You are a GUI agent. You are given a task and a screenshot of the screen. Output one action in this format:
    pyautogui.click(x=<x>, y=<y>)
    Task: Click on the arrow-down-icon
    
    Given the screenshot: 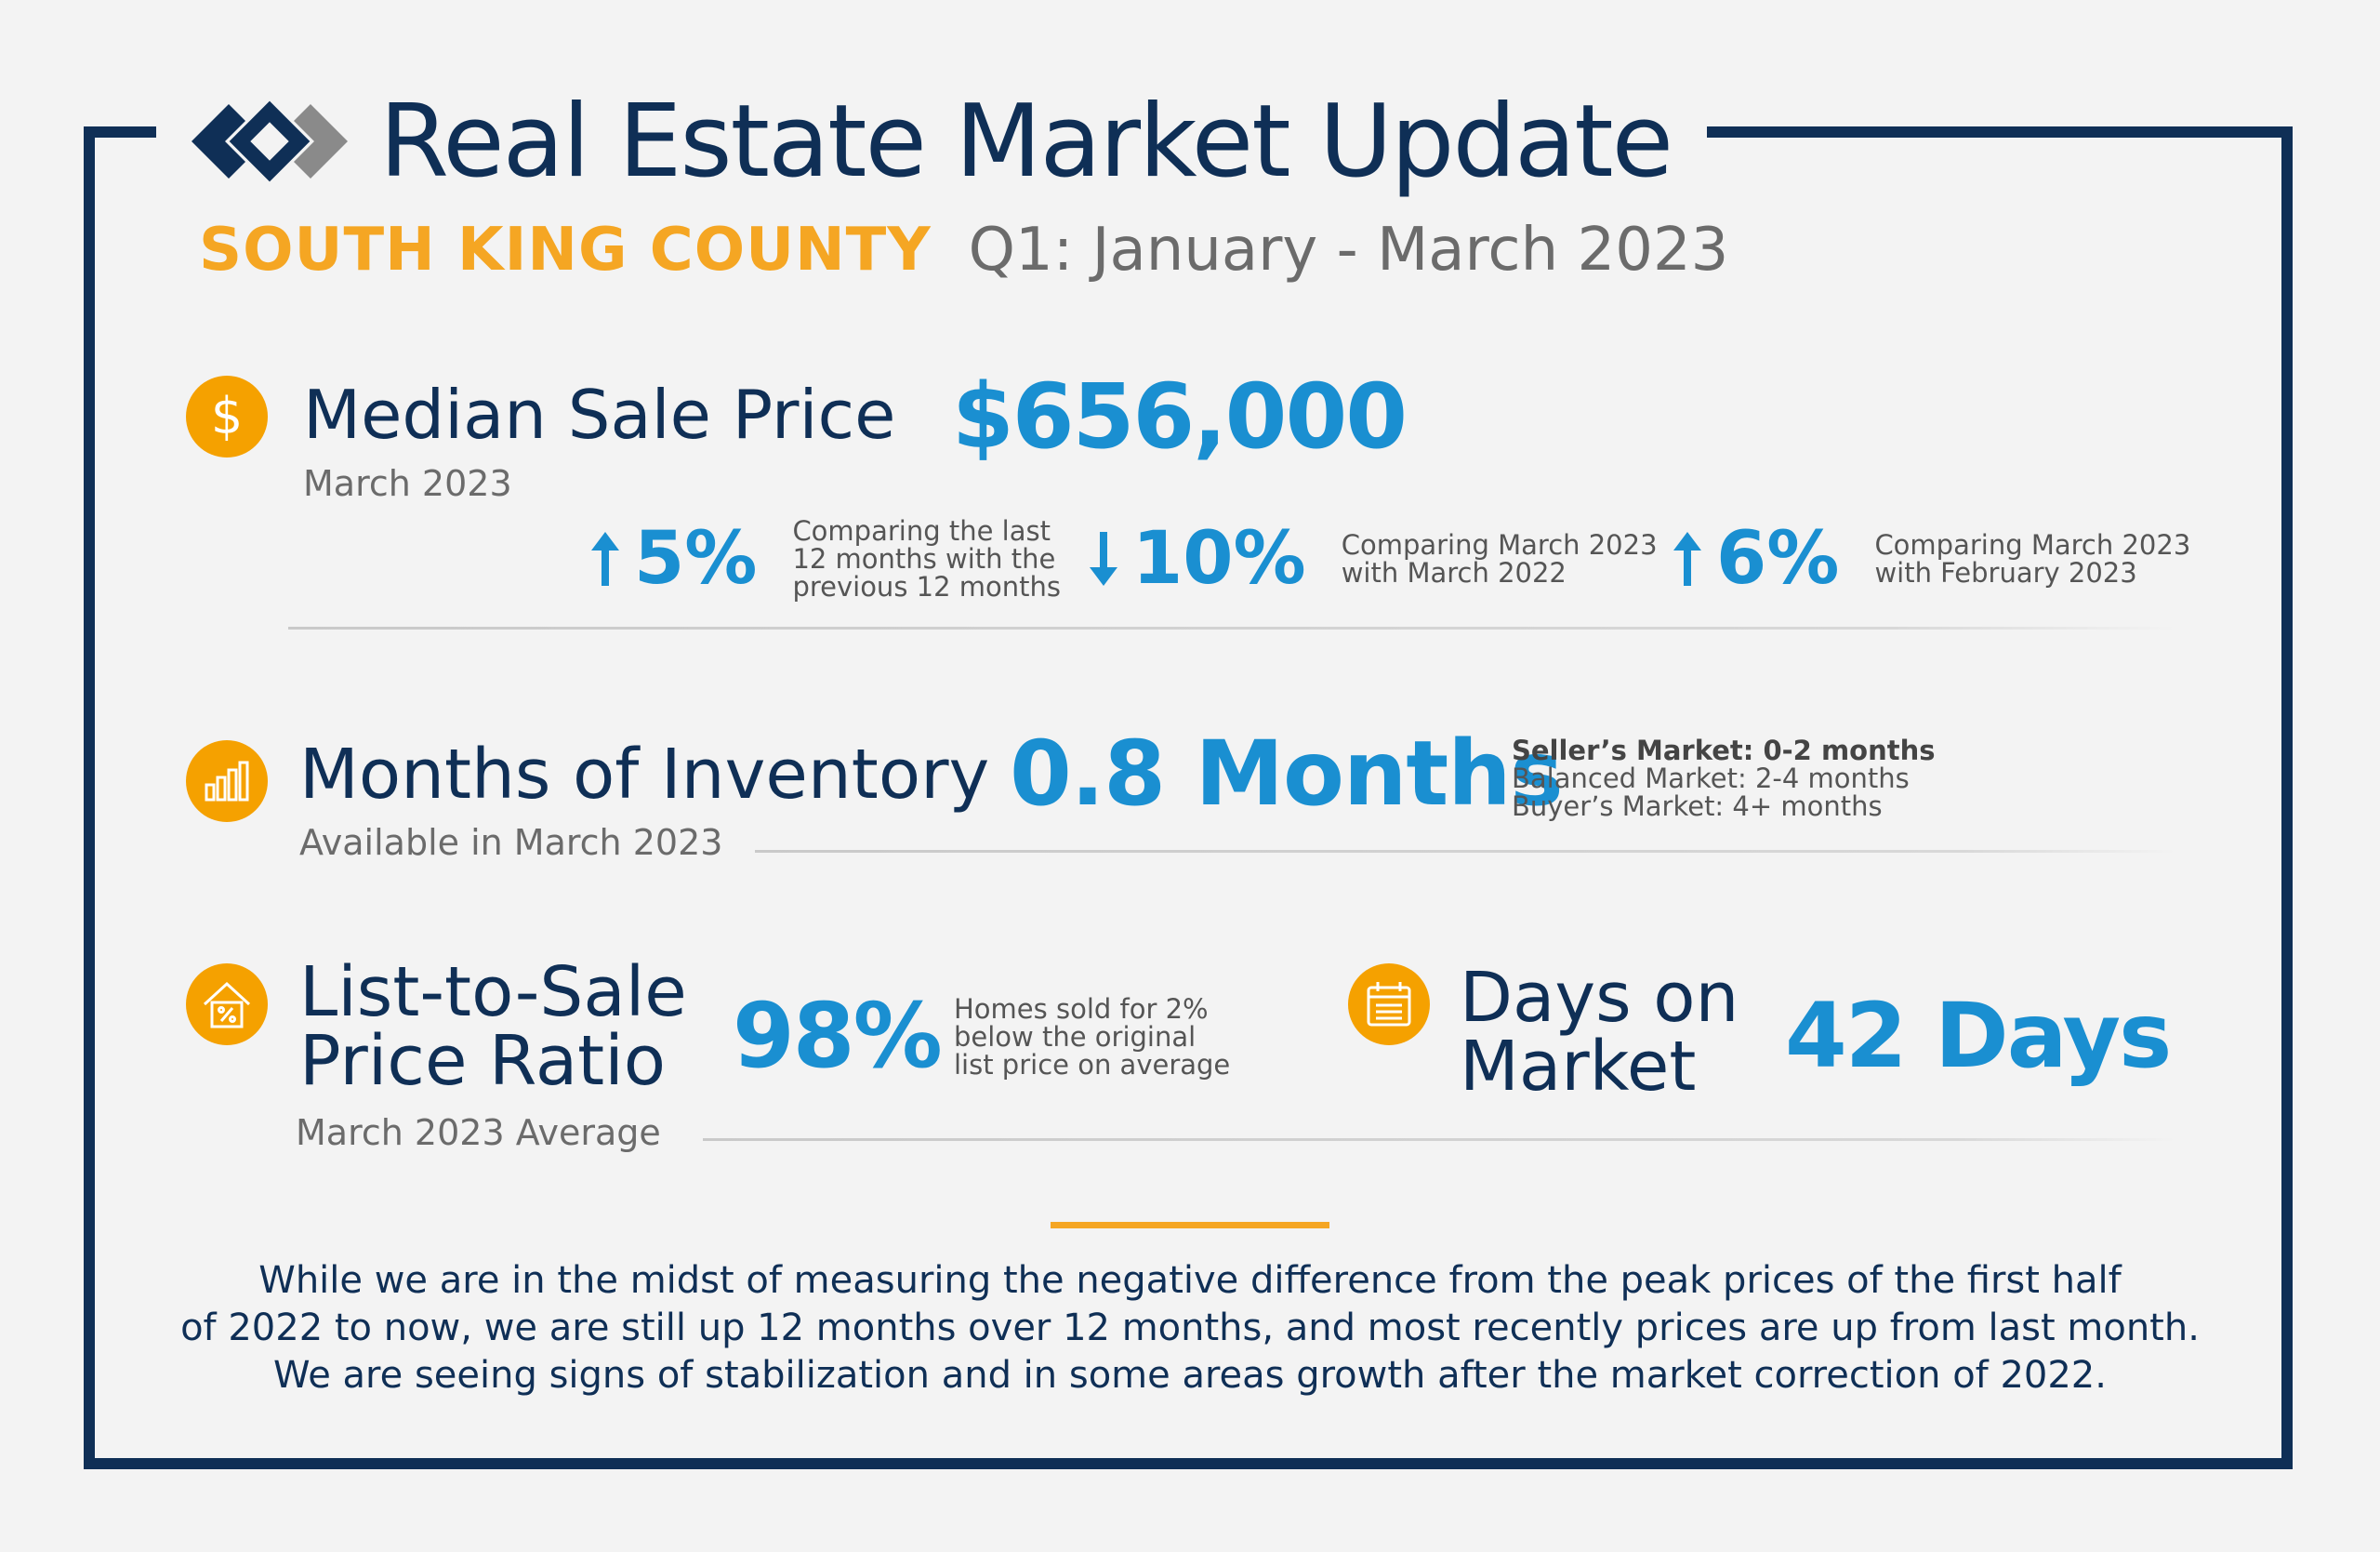 What is the action you would take?
    pyautogui.click(x=1103, y=559)
    